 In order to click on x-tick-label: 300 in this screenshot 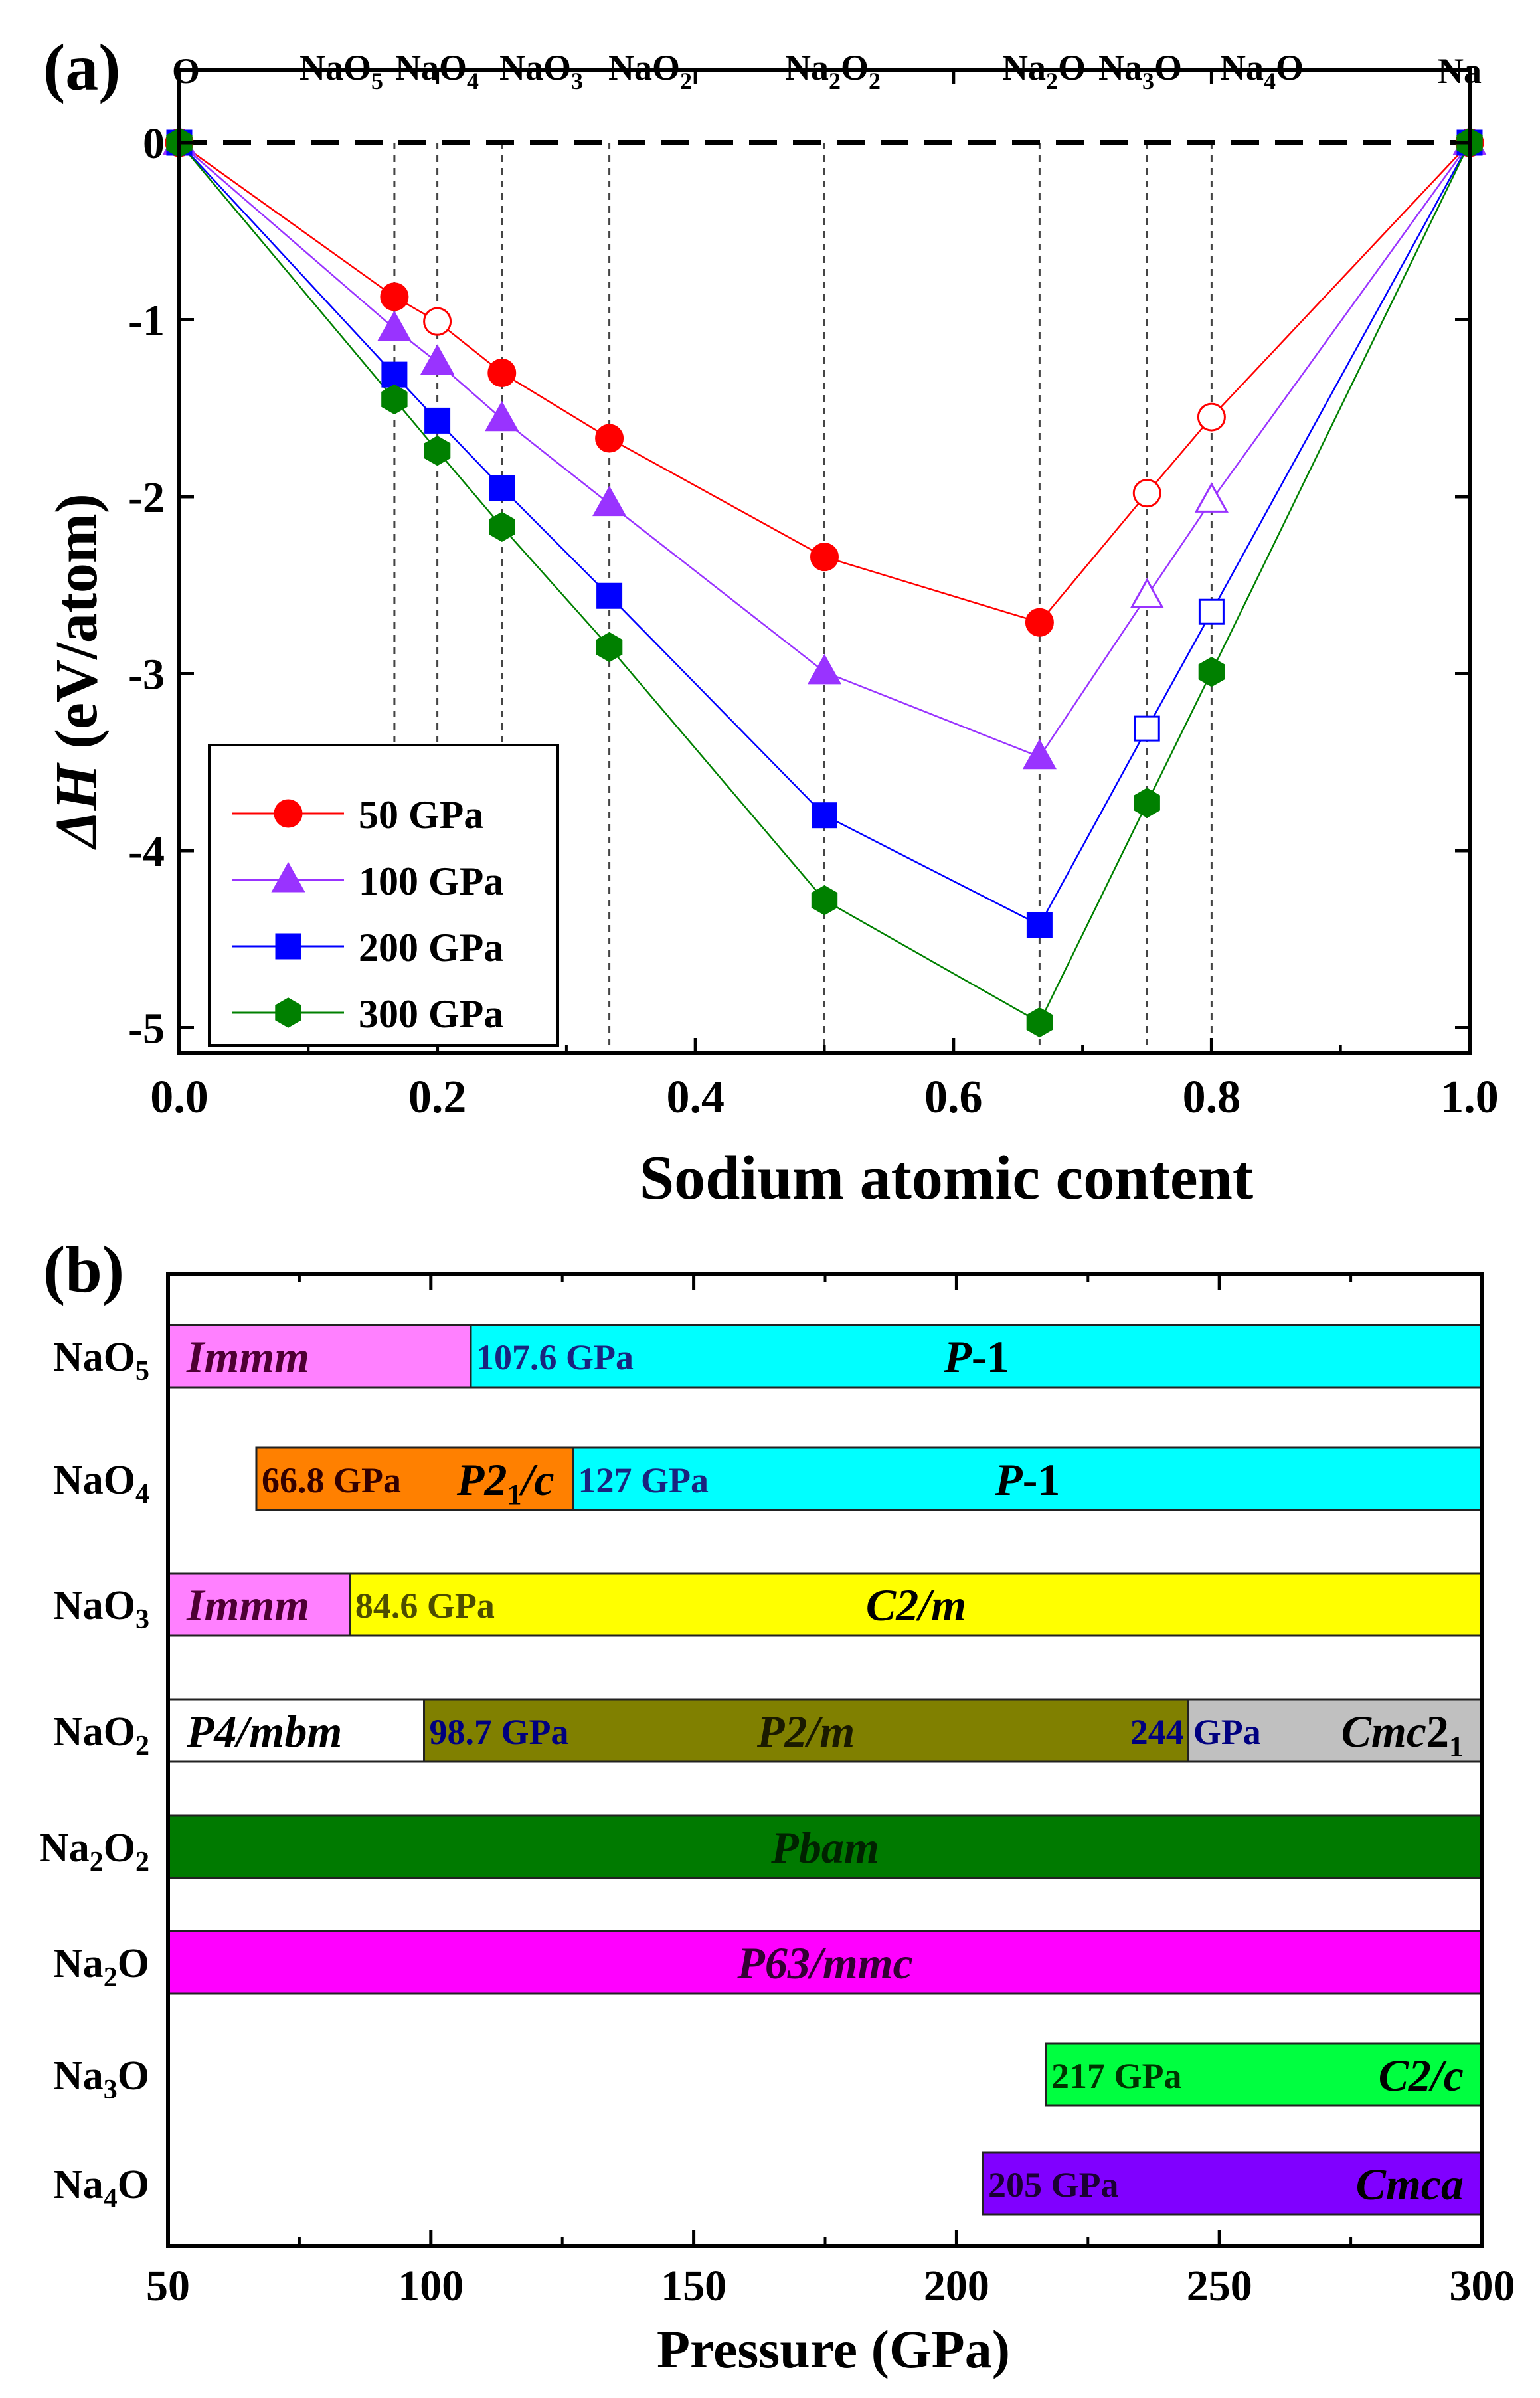, I will do `click(1483, 2286)`.